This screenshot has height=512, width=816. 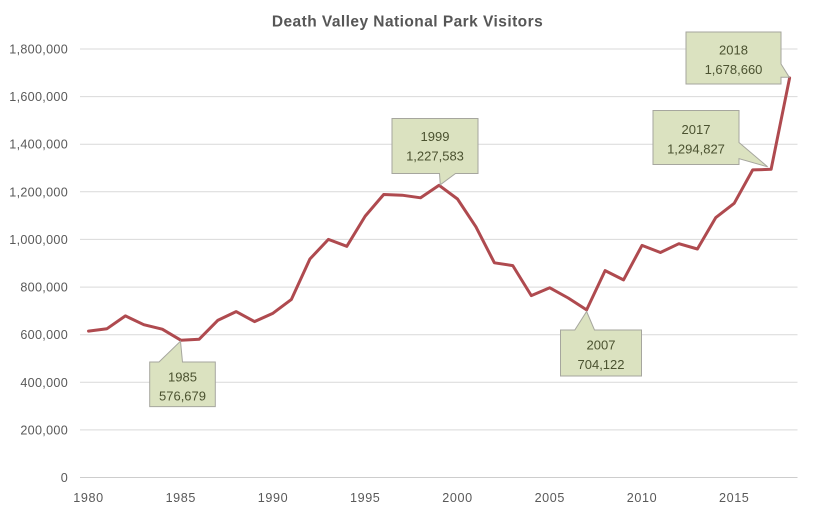 I want to click on svg-text: 2017, so click(x=696, y=129).